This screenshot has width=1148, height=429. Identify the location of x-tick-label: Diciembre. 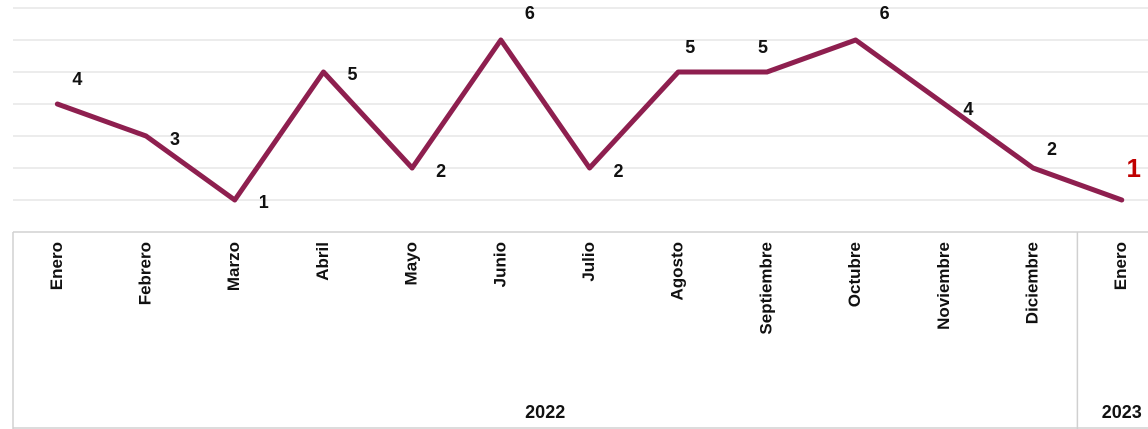
(1032, 283).